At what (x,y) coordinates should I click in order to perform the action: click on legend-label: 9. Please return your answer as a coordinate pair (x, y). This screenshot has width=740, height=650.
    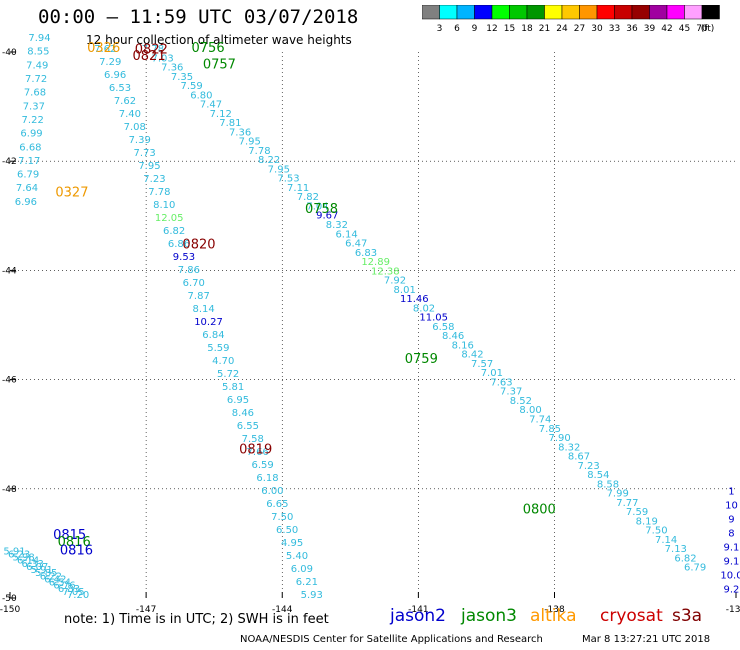
    Looking at the image, I should click on (475, 29).